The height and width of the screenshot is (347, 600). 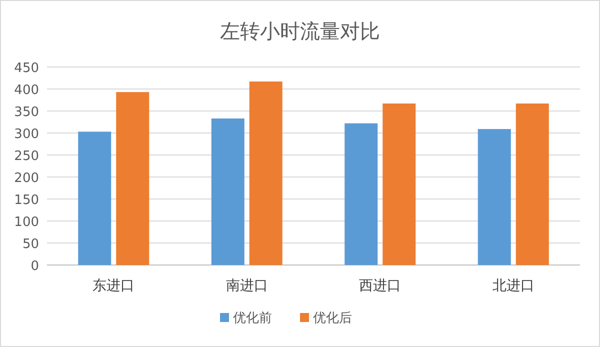 What do you see at coordinates (26, 112) in the screenshot?
I see `y-tick-label: 350` at bounding box center [26, 112].